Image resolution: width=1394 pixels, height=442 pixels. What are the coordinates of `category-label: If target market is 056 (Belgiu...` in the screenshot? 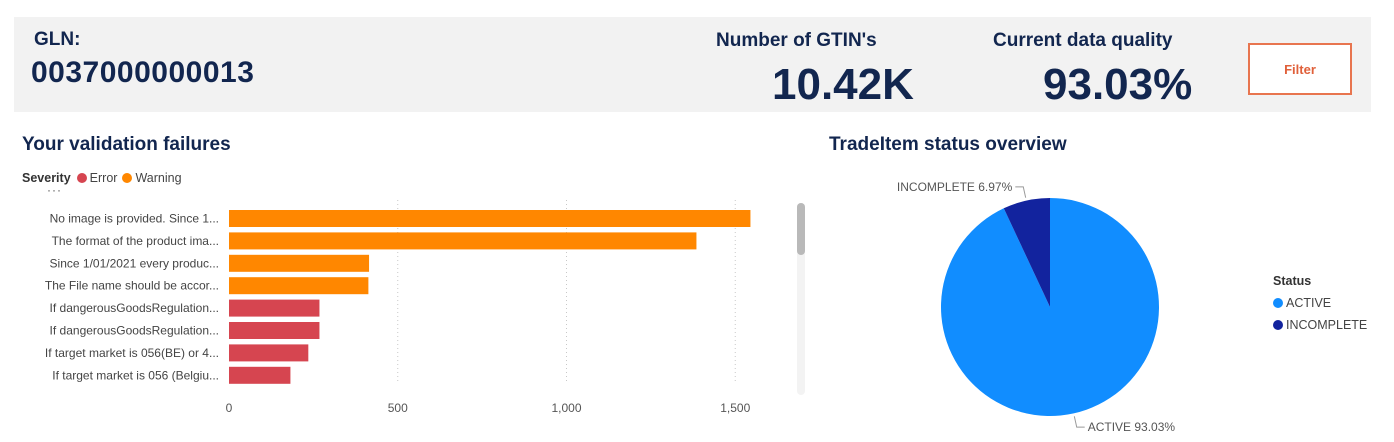 It's located at (135, 375).